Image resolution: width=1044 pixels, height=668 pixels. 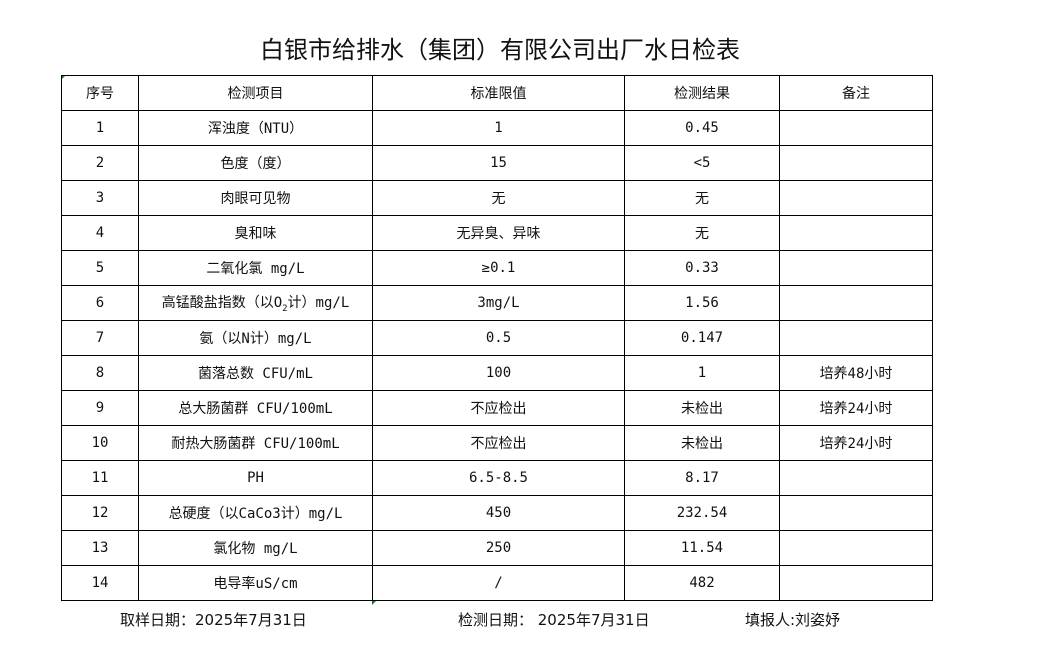 I want to click on cell-result: <5, so click(x=702, y=163).